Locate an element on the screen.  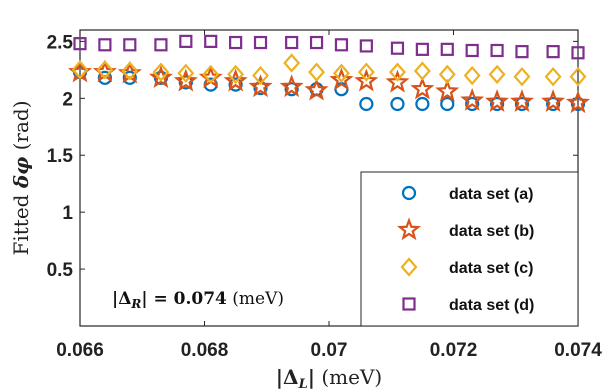
legend-box is located at coordinates (469, 249).